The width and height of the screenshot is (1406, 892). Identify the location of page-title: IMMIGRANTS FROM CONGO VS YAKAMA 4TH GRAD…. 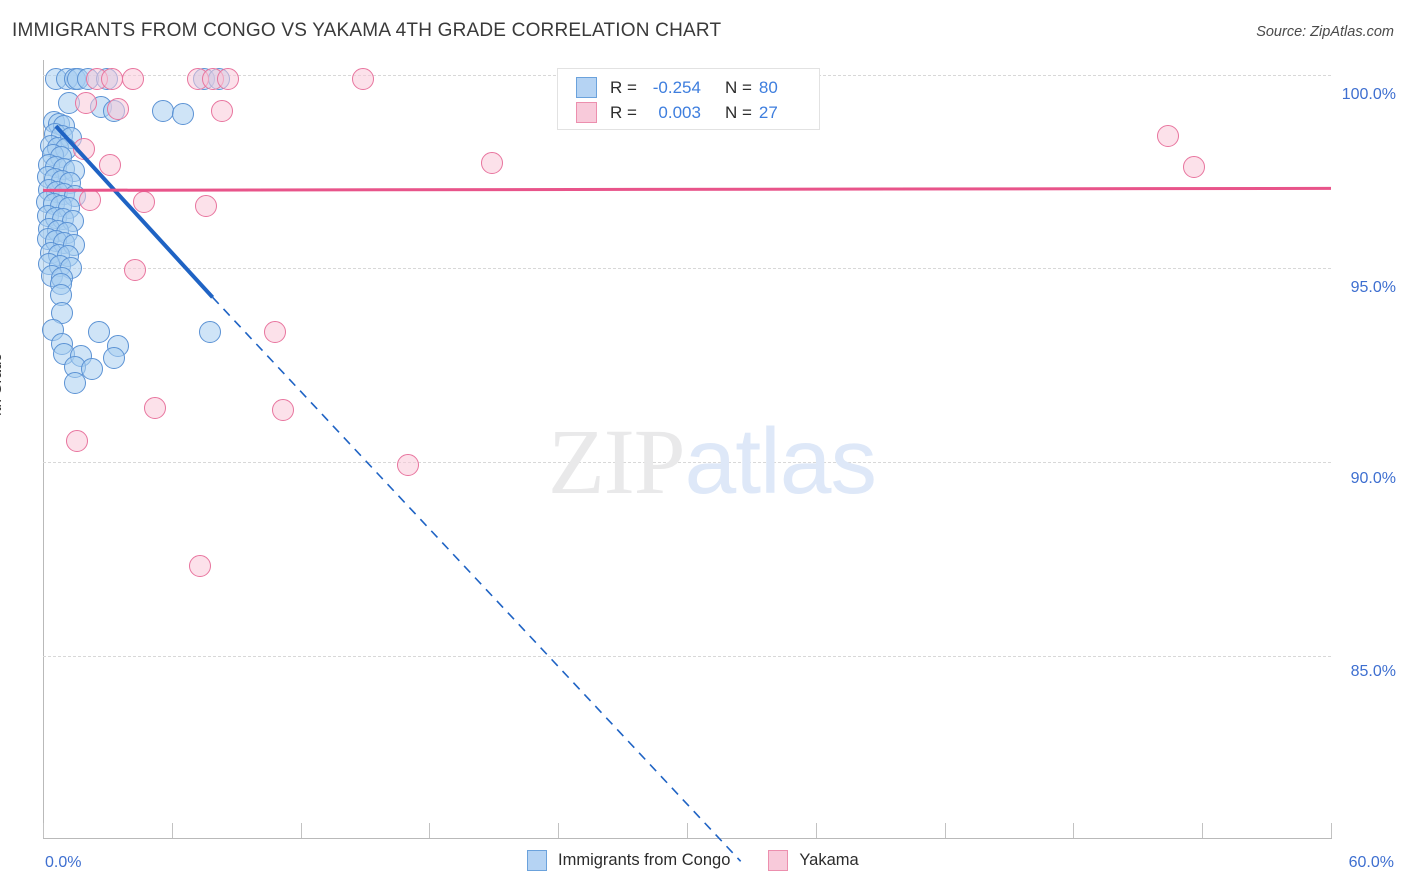
(367, 30).